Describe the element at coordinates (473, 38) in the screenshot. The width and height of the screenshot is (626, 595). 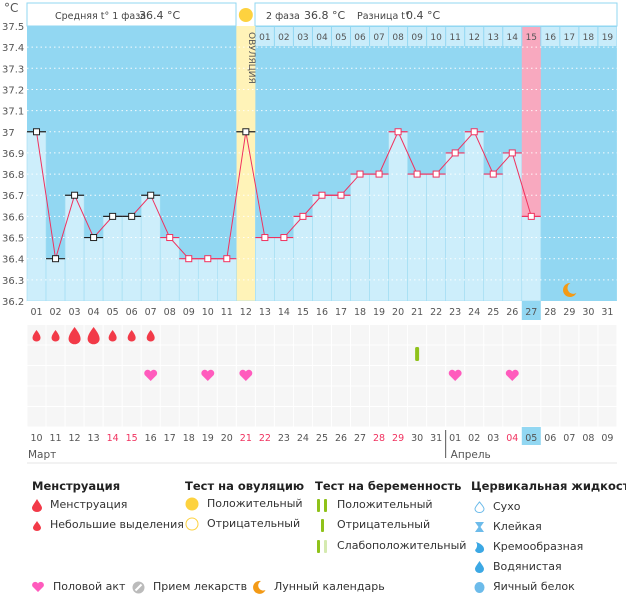
I see `phase2-day-label: 12` at that location.